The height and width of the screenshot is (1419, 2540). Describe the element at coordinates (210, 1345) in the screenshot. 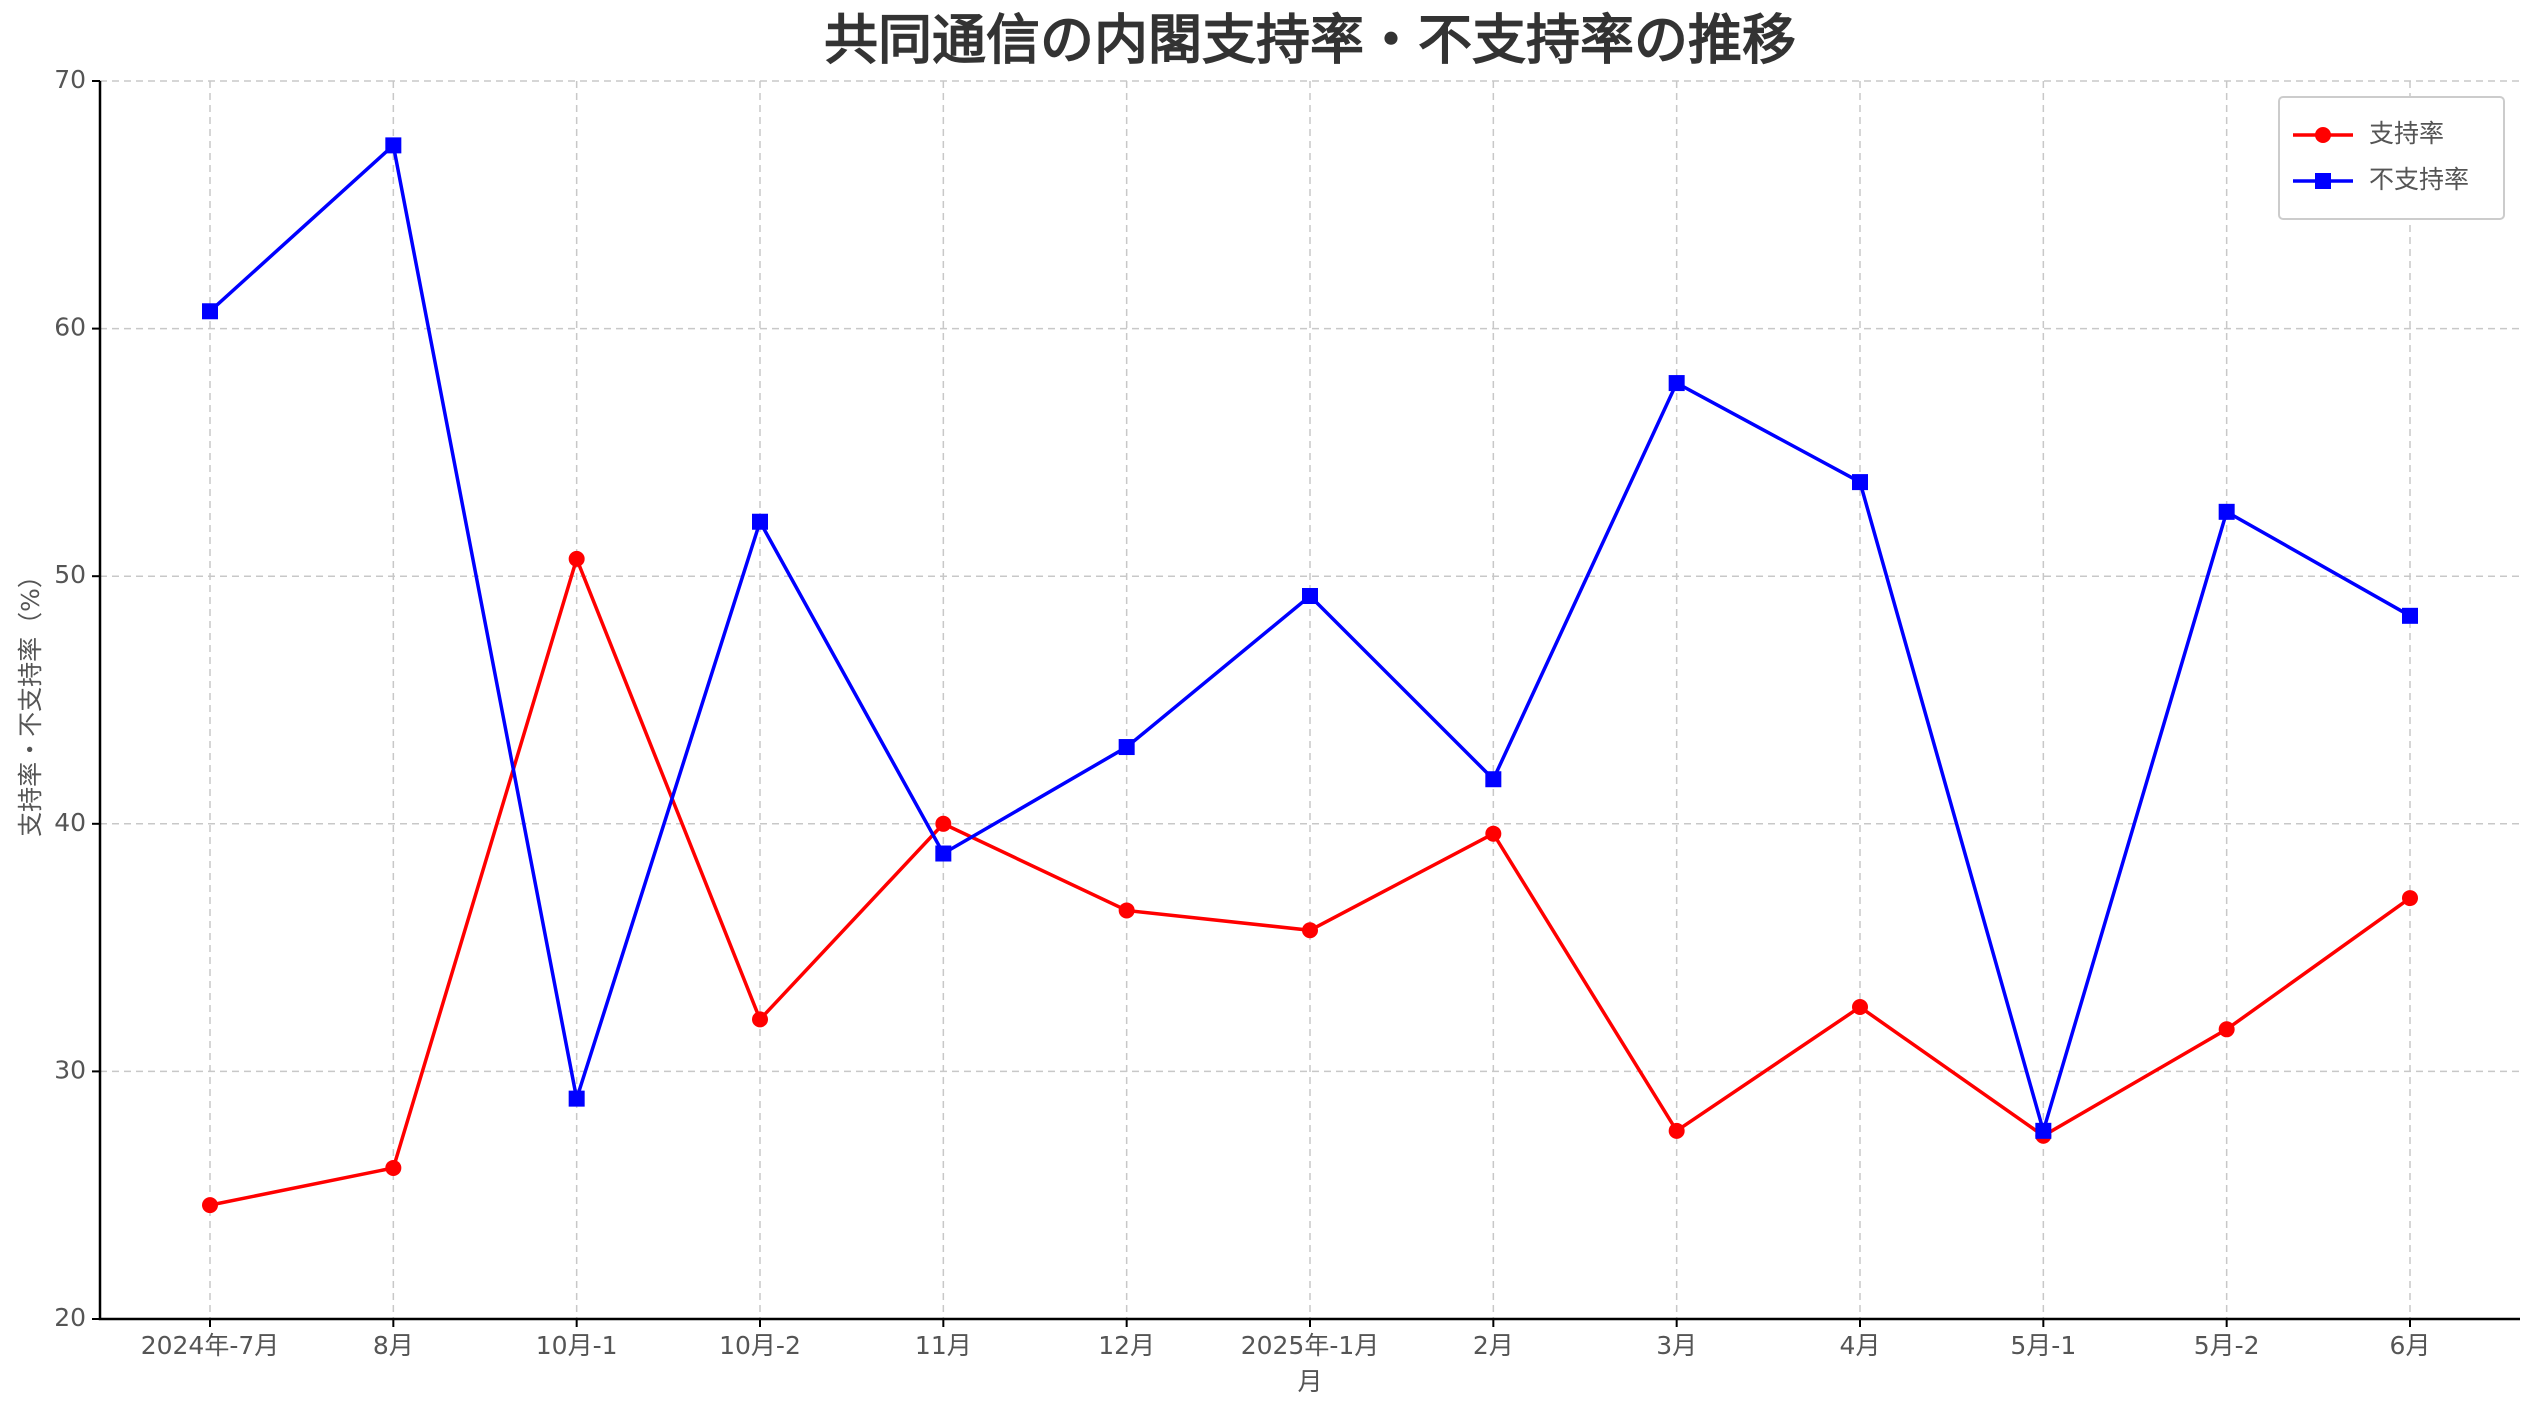

I see `x-tick-label: 2024年-7月` at that location.